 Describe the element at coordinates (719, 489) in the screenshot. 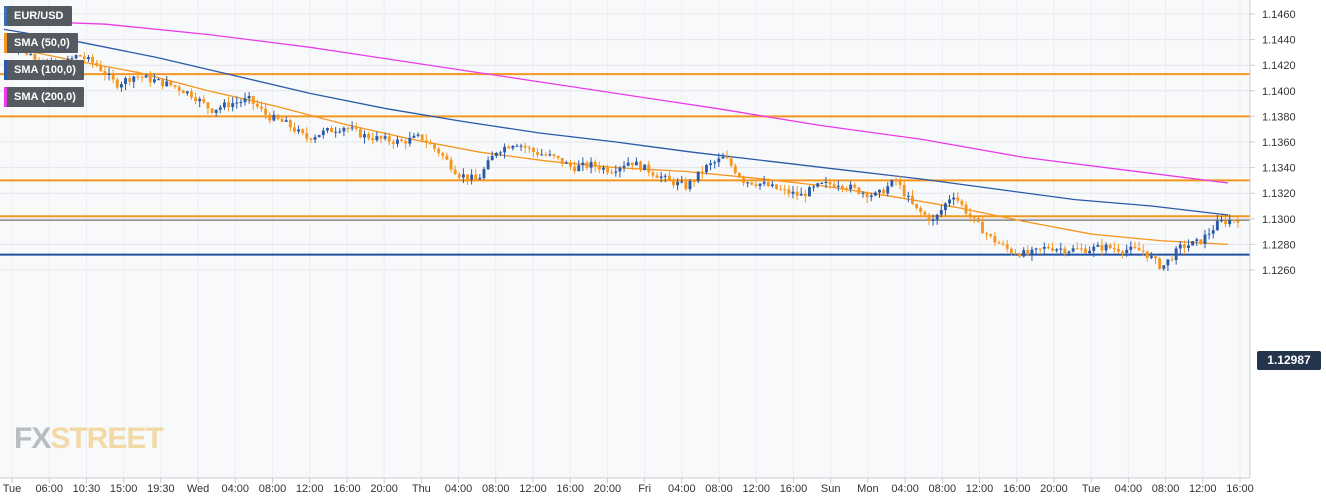

I see `x-tick-label: 08:00` at that location.